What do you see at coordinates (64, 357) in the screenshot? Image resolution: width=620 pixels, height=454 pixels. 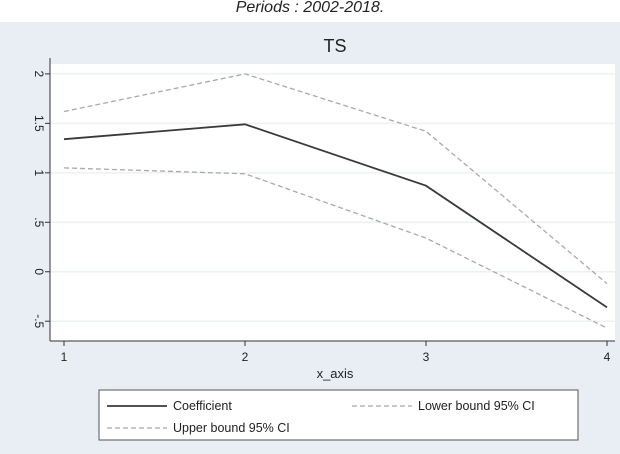 I see `x-tick-label: 1` at bounding box center [64, 357].